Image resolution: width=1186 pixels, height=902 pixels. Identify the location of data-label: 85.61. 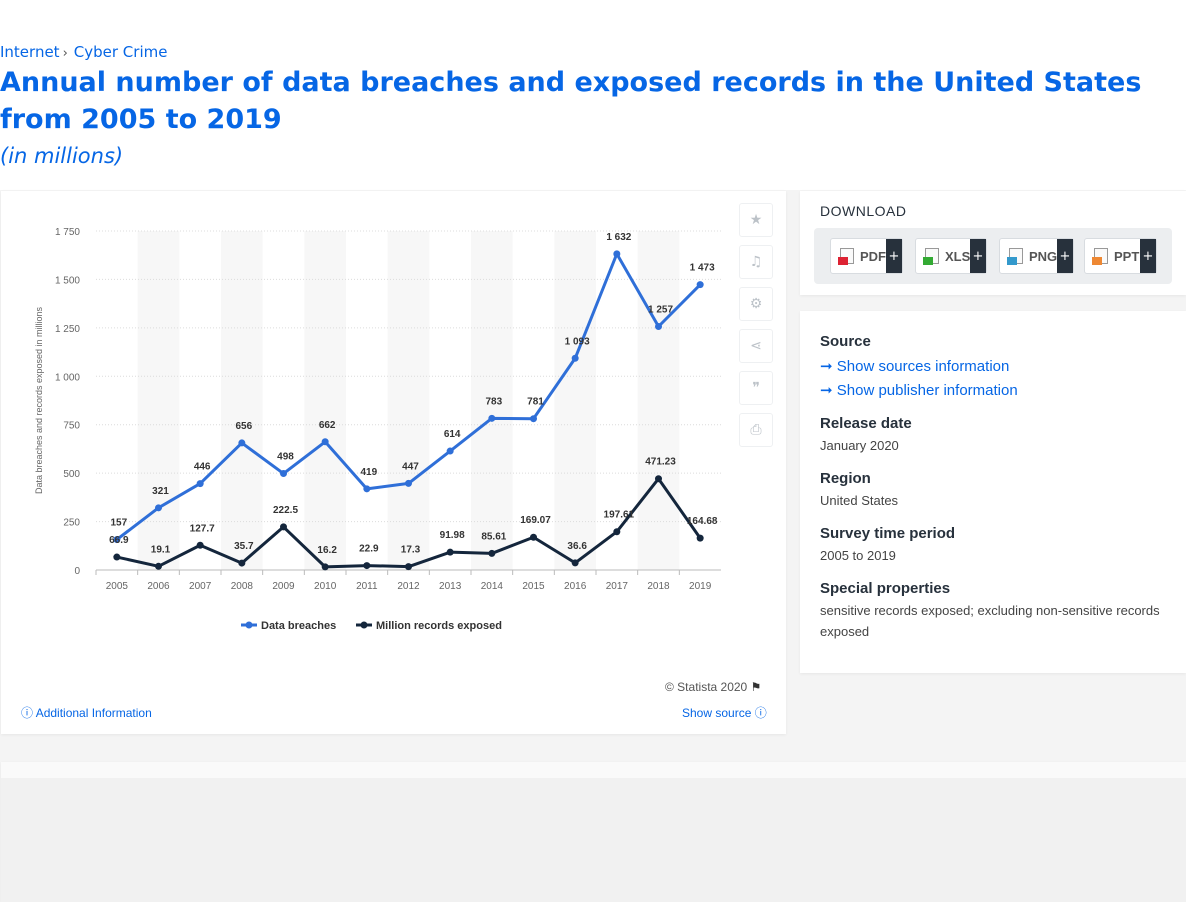
(493, 536).